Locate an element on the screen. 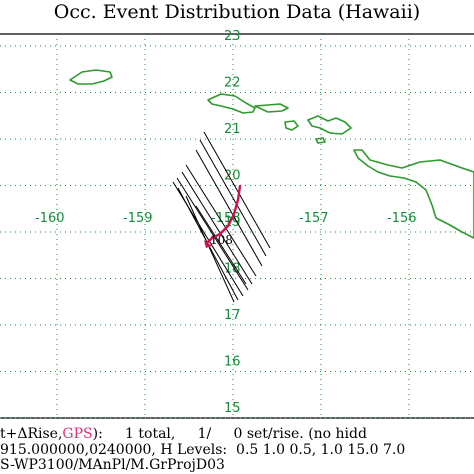 The height and width of the screenshot is (474, 474). footer-line-3: S-WP3100/MAnPl/M.GrProjD03 is located at coordinates (112, 465).